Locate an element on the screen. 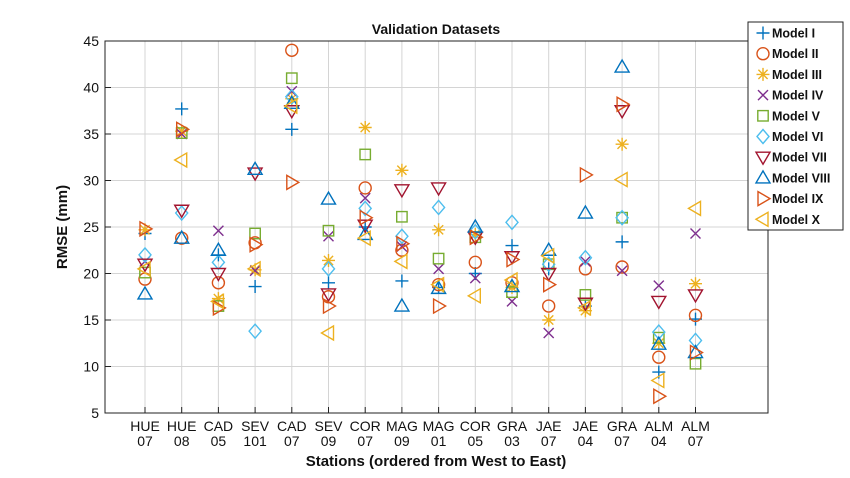  x-tick-label: COR 07 is located at coordinates (365, 433).